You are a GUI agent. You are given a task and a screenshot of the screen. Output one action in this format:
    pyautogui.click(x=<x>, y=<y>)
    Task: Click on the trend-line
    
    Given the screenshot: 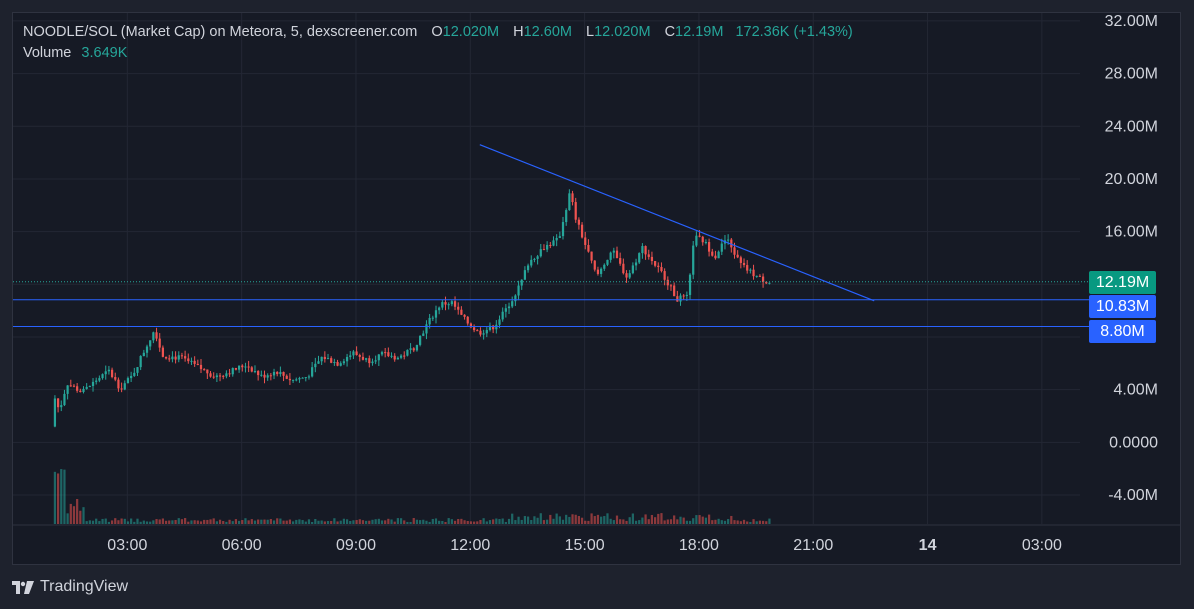 What is the action you would take?
    pyautogui.click(x=677, y=223)
    